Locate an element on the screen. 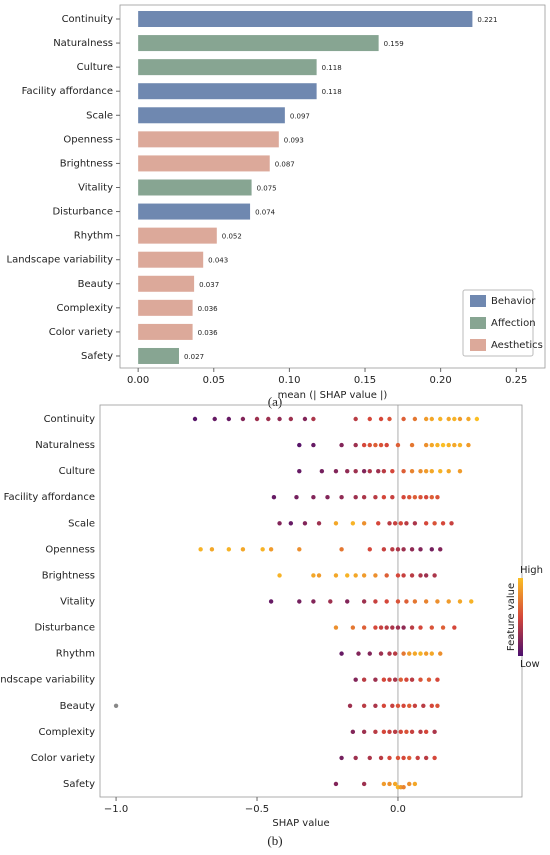 The image size is (550, 855). y-tick-label: Brightness is located at coordinates (86, 163).